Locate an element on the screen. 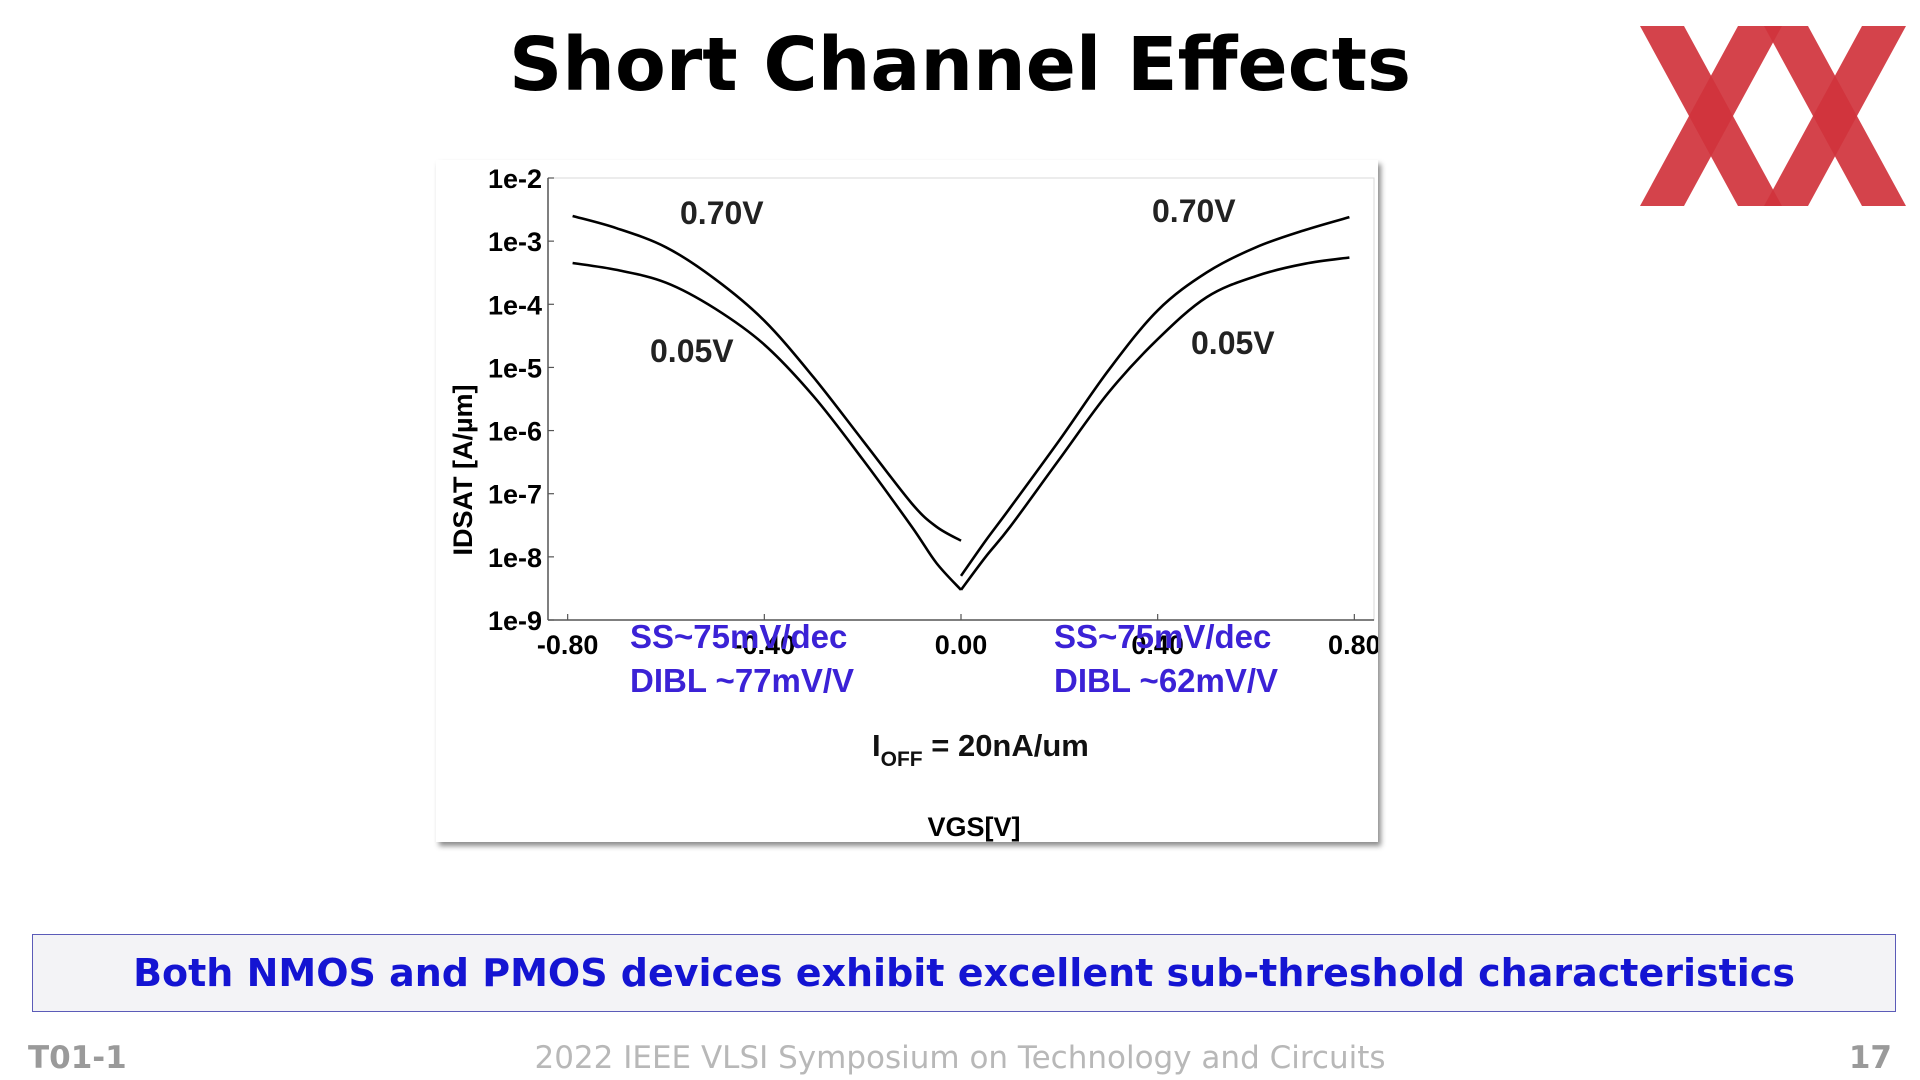 The image size is (1920, 1080). curve-pmos-0-05v is located at coordinates (767, 426).